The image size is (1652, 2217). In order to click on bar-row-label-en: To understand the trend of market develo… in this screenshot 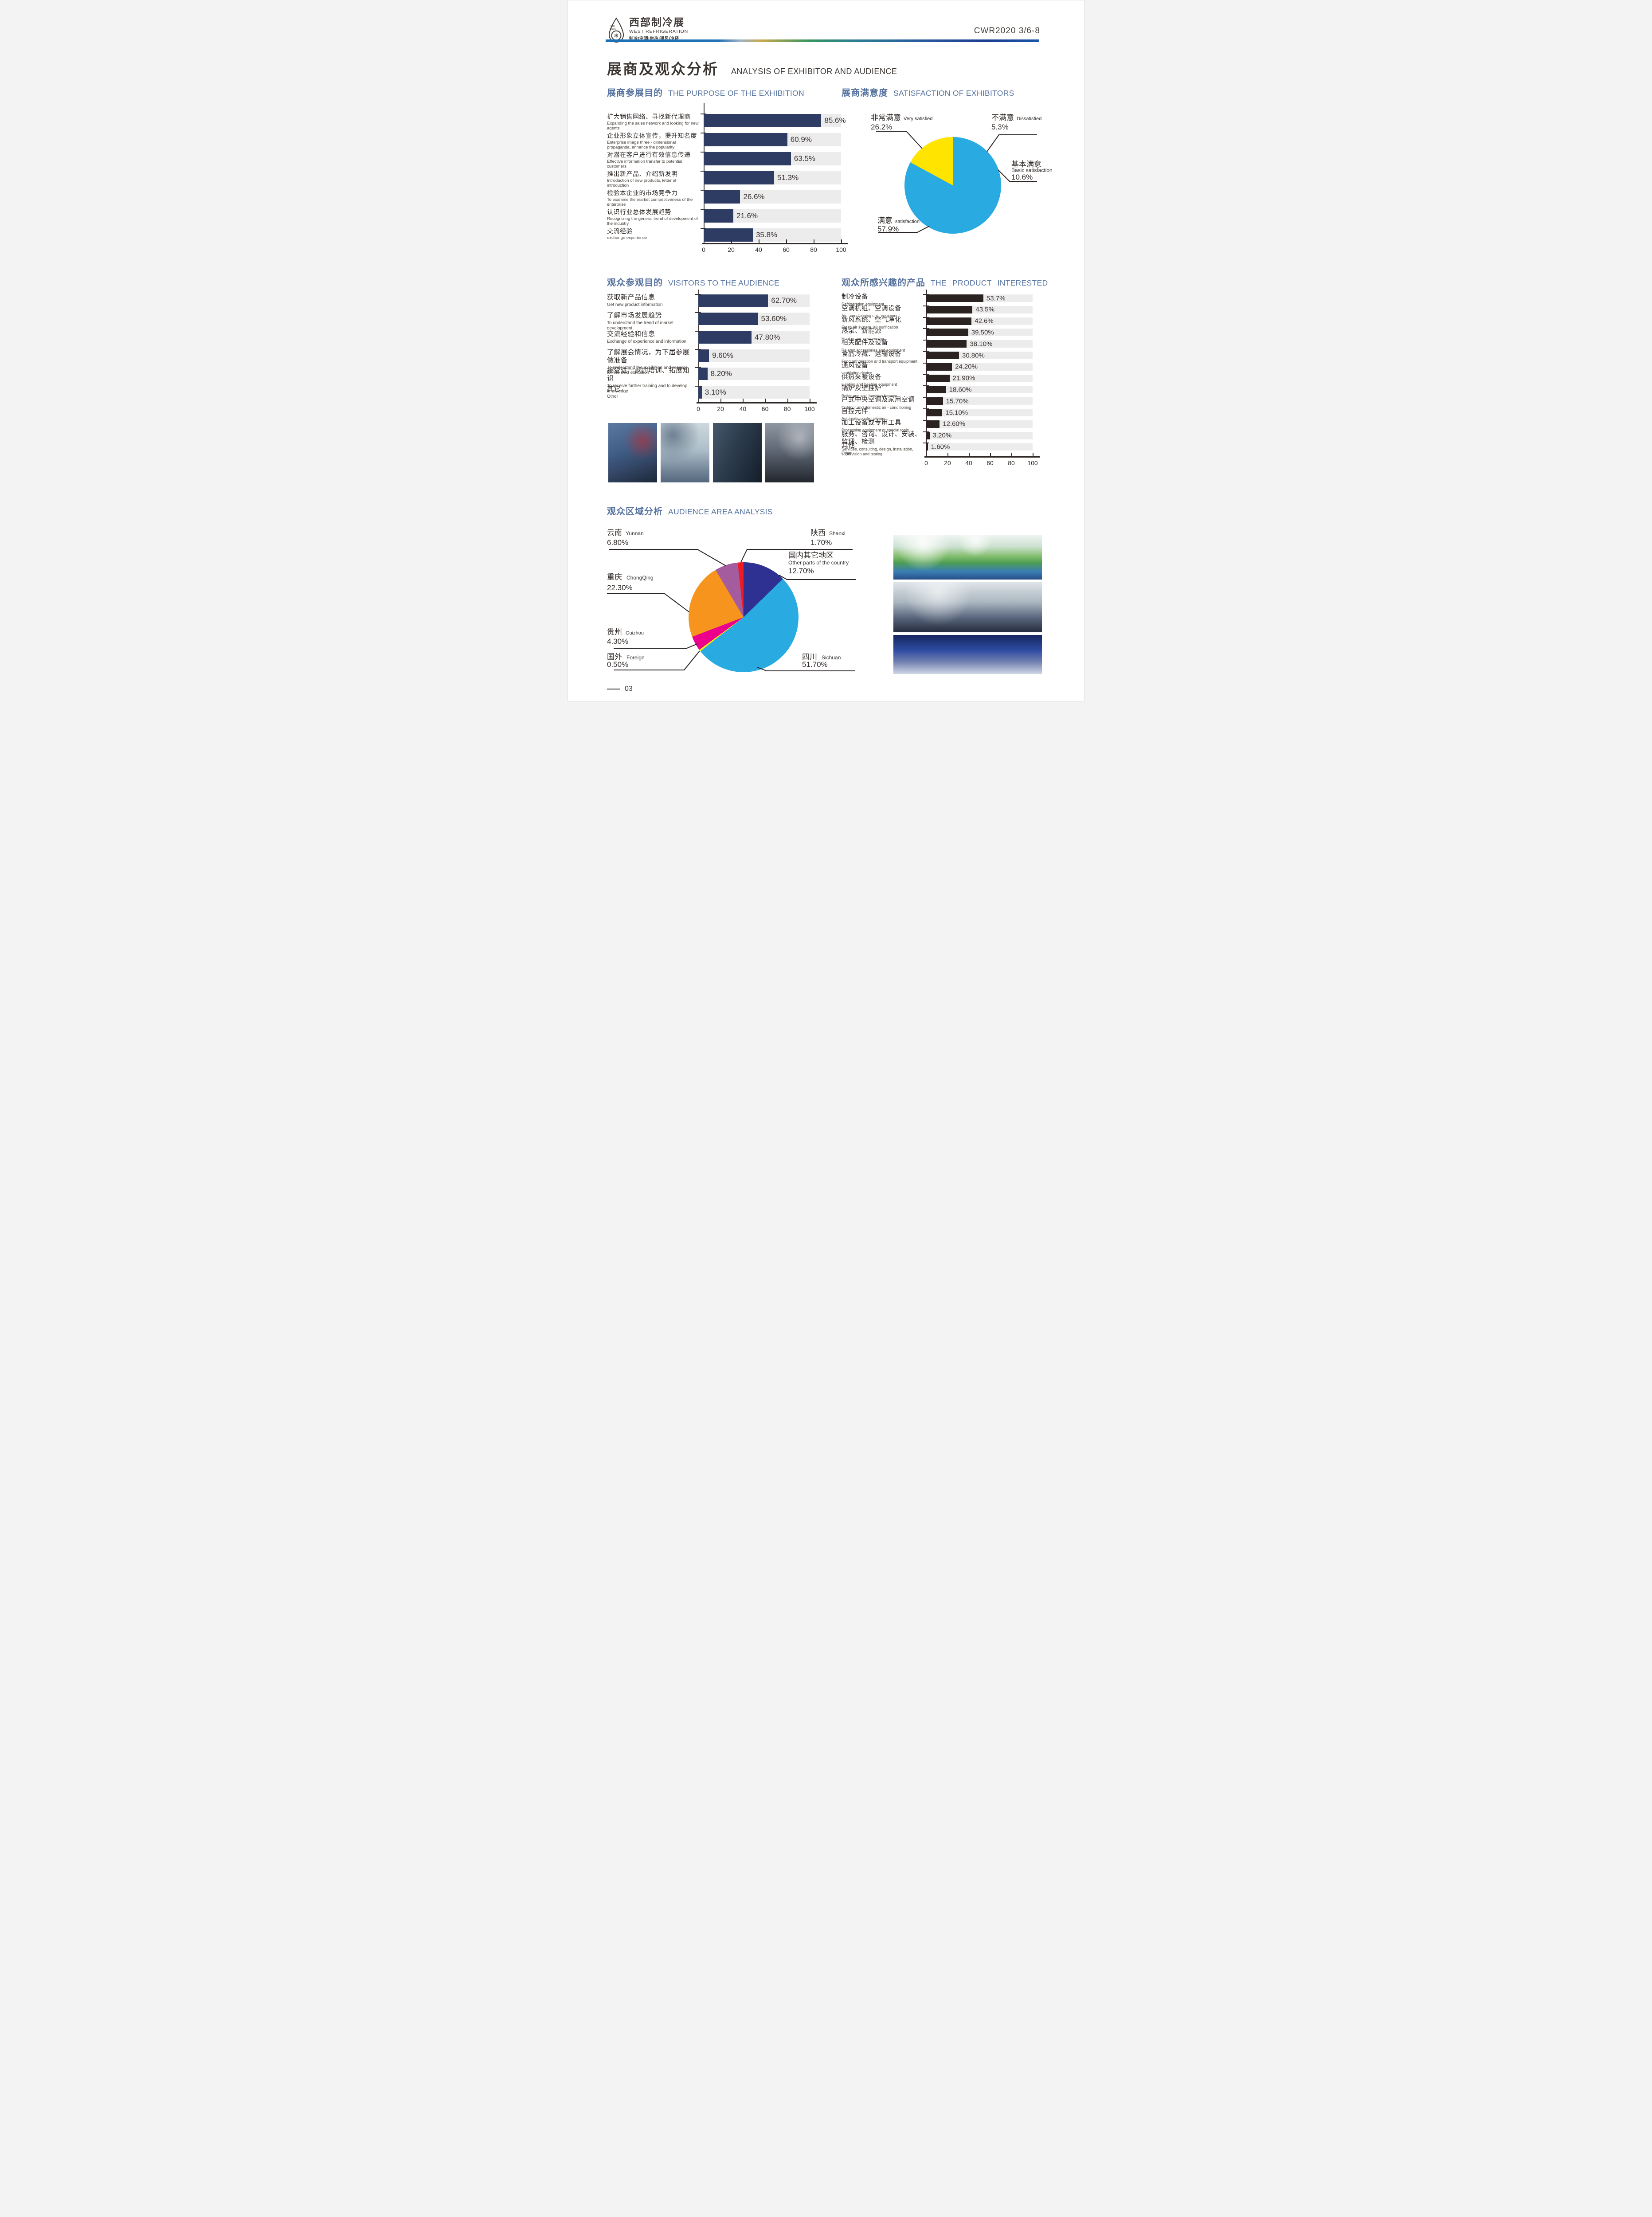, I will do `click(640, 326)`.